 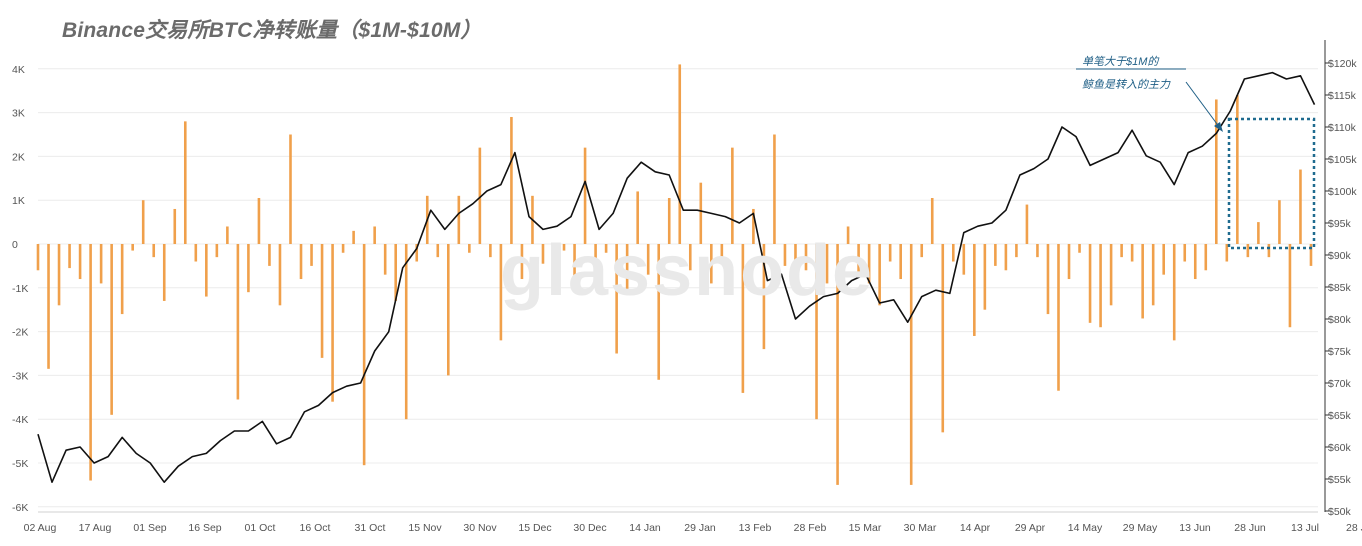 I want to click on x-tick-label: 30 Dec, so click(x=589, y=528).